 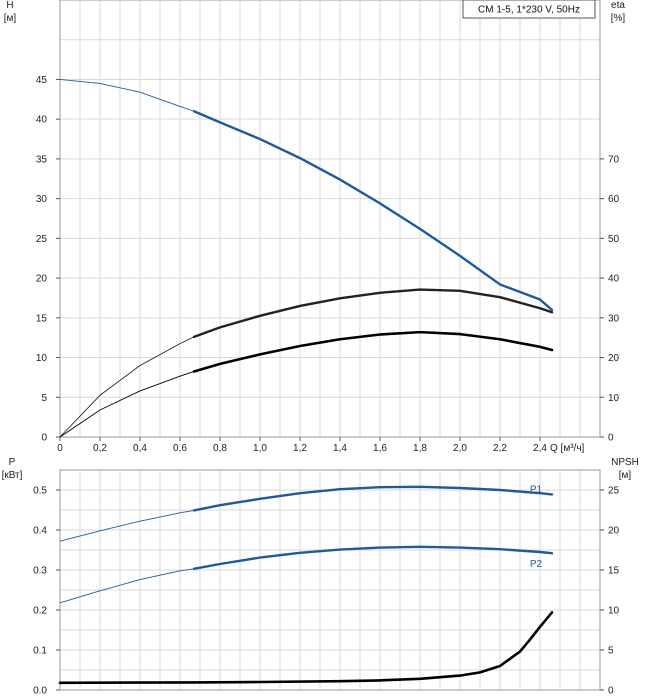 I want to click on y-right-title-lower: NPSH, so click(x=625, y=462).